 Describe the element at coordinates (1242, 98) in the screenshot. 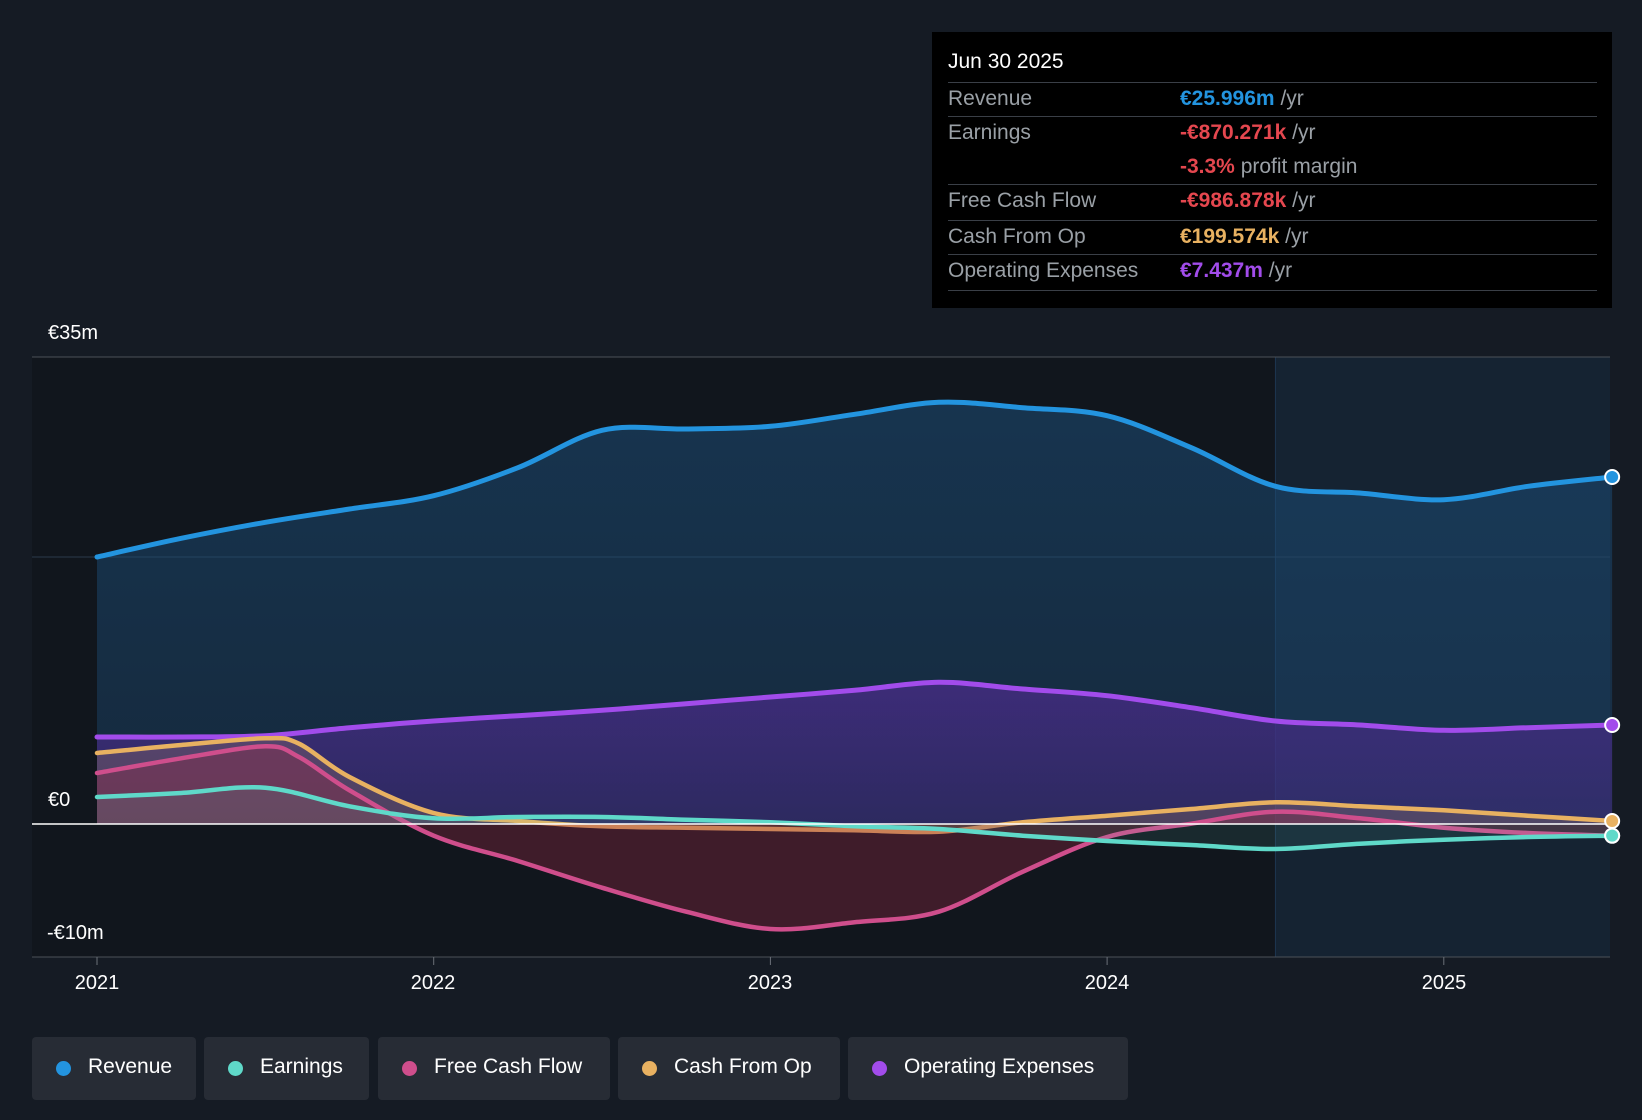

I see `tooltip-value: €25.996m /yr` at that location.